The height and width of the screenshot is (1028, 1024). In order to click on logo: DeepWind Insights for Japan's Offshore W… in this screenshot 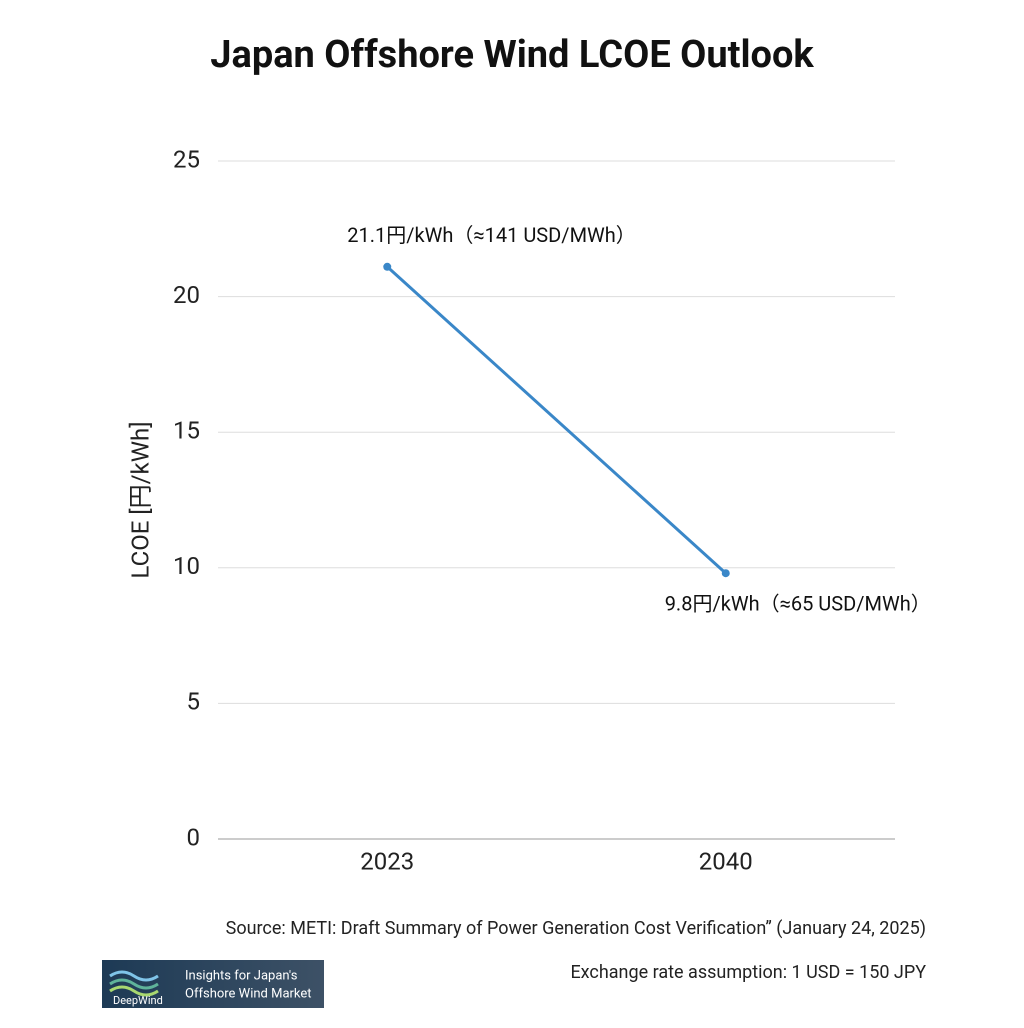, I will do `click(213, 984)`.